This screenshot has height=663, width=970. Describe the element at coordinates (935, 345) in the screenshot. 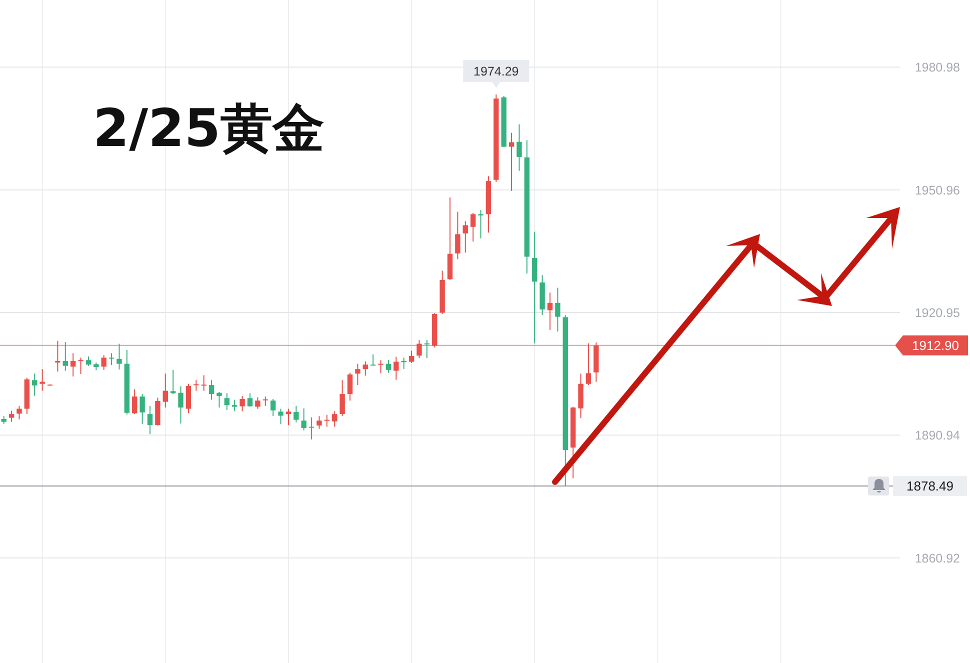

I see `ref-line-label: 1912.90` at that location.